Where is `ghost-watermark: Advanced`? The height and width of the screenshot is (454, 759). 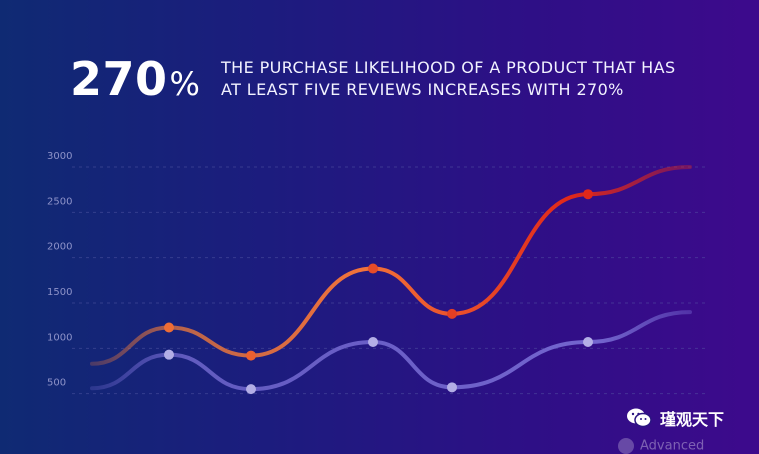
ghost-watermark: Advanced is located at coordinates (678, 446).